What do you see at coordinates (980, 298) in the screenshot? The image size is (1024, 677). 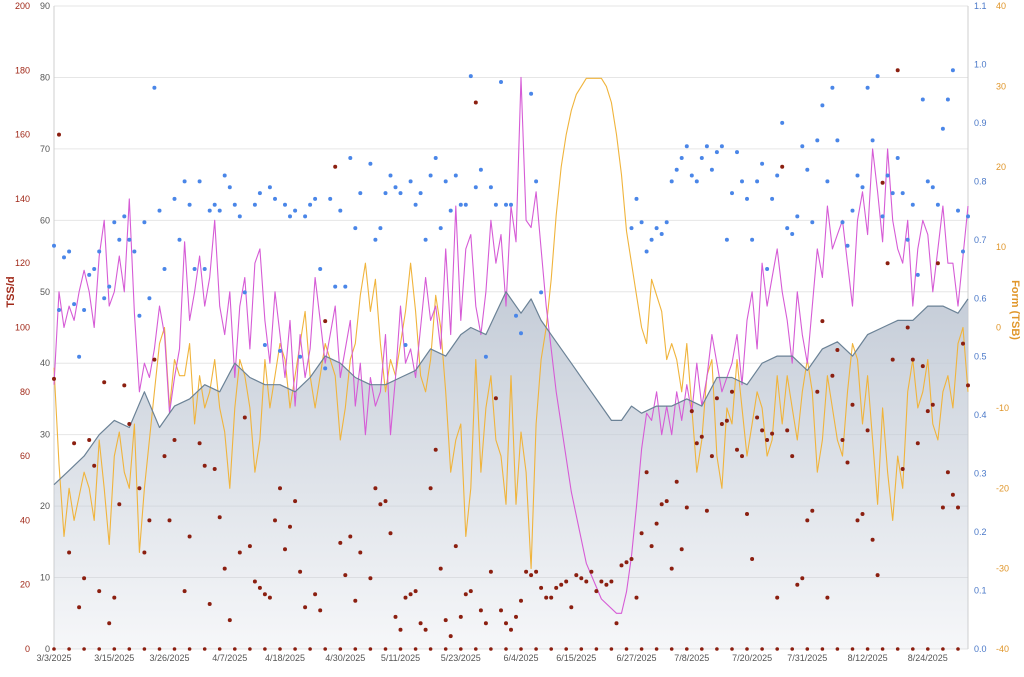 I see `if-tick-label: 0.6` at bounding box center [980, 298].